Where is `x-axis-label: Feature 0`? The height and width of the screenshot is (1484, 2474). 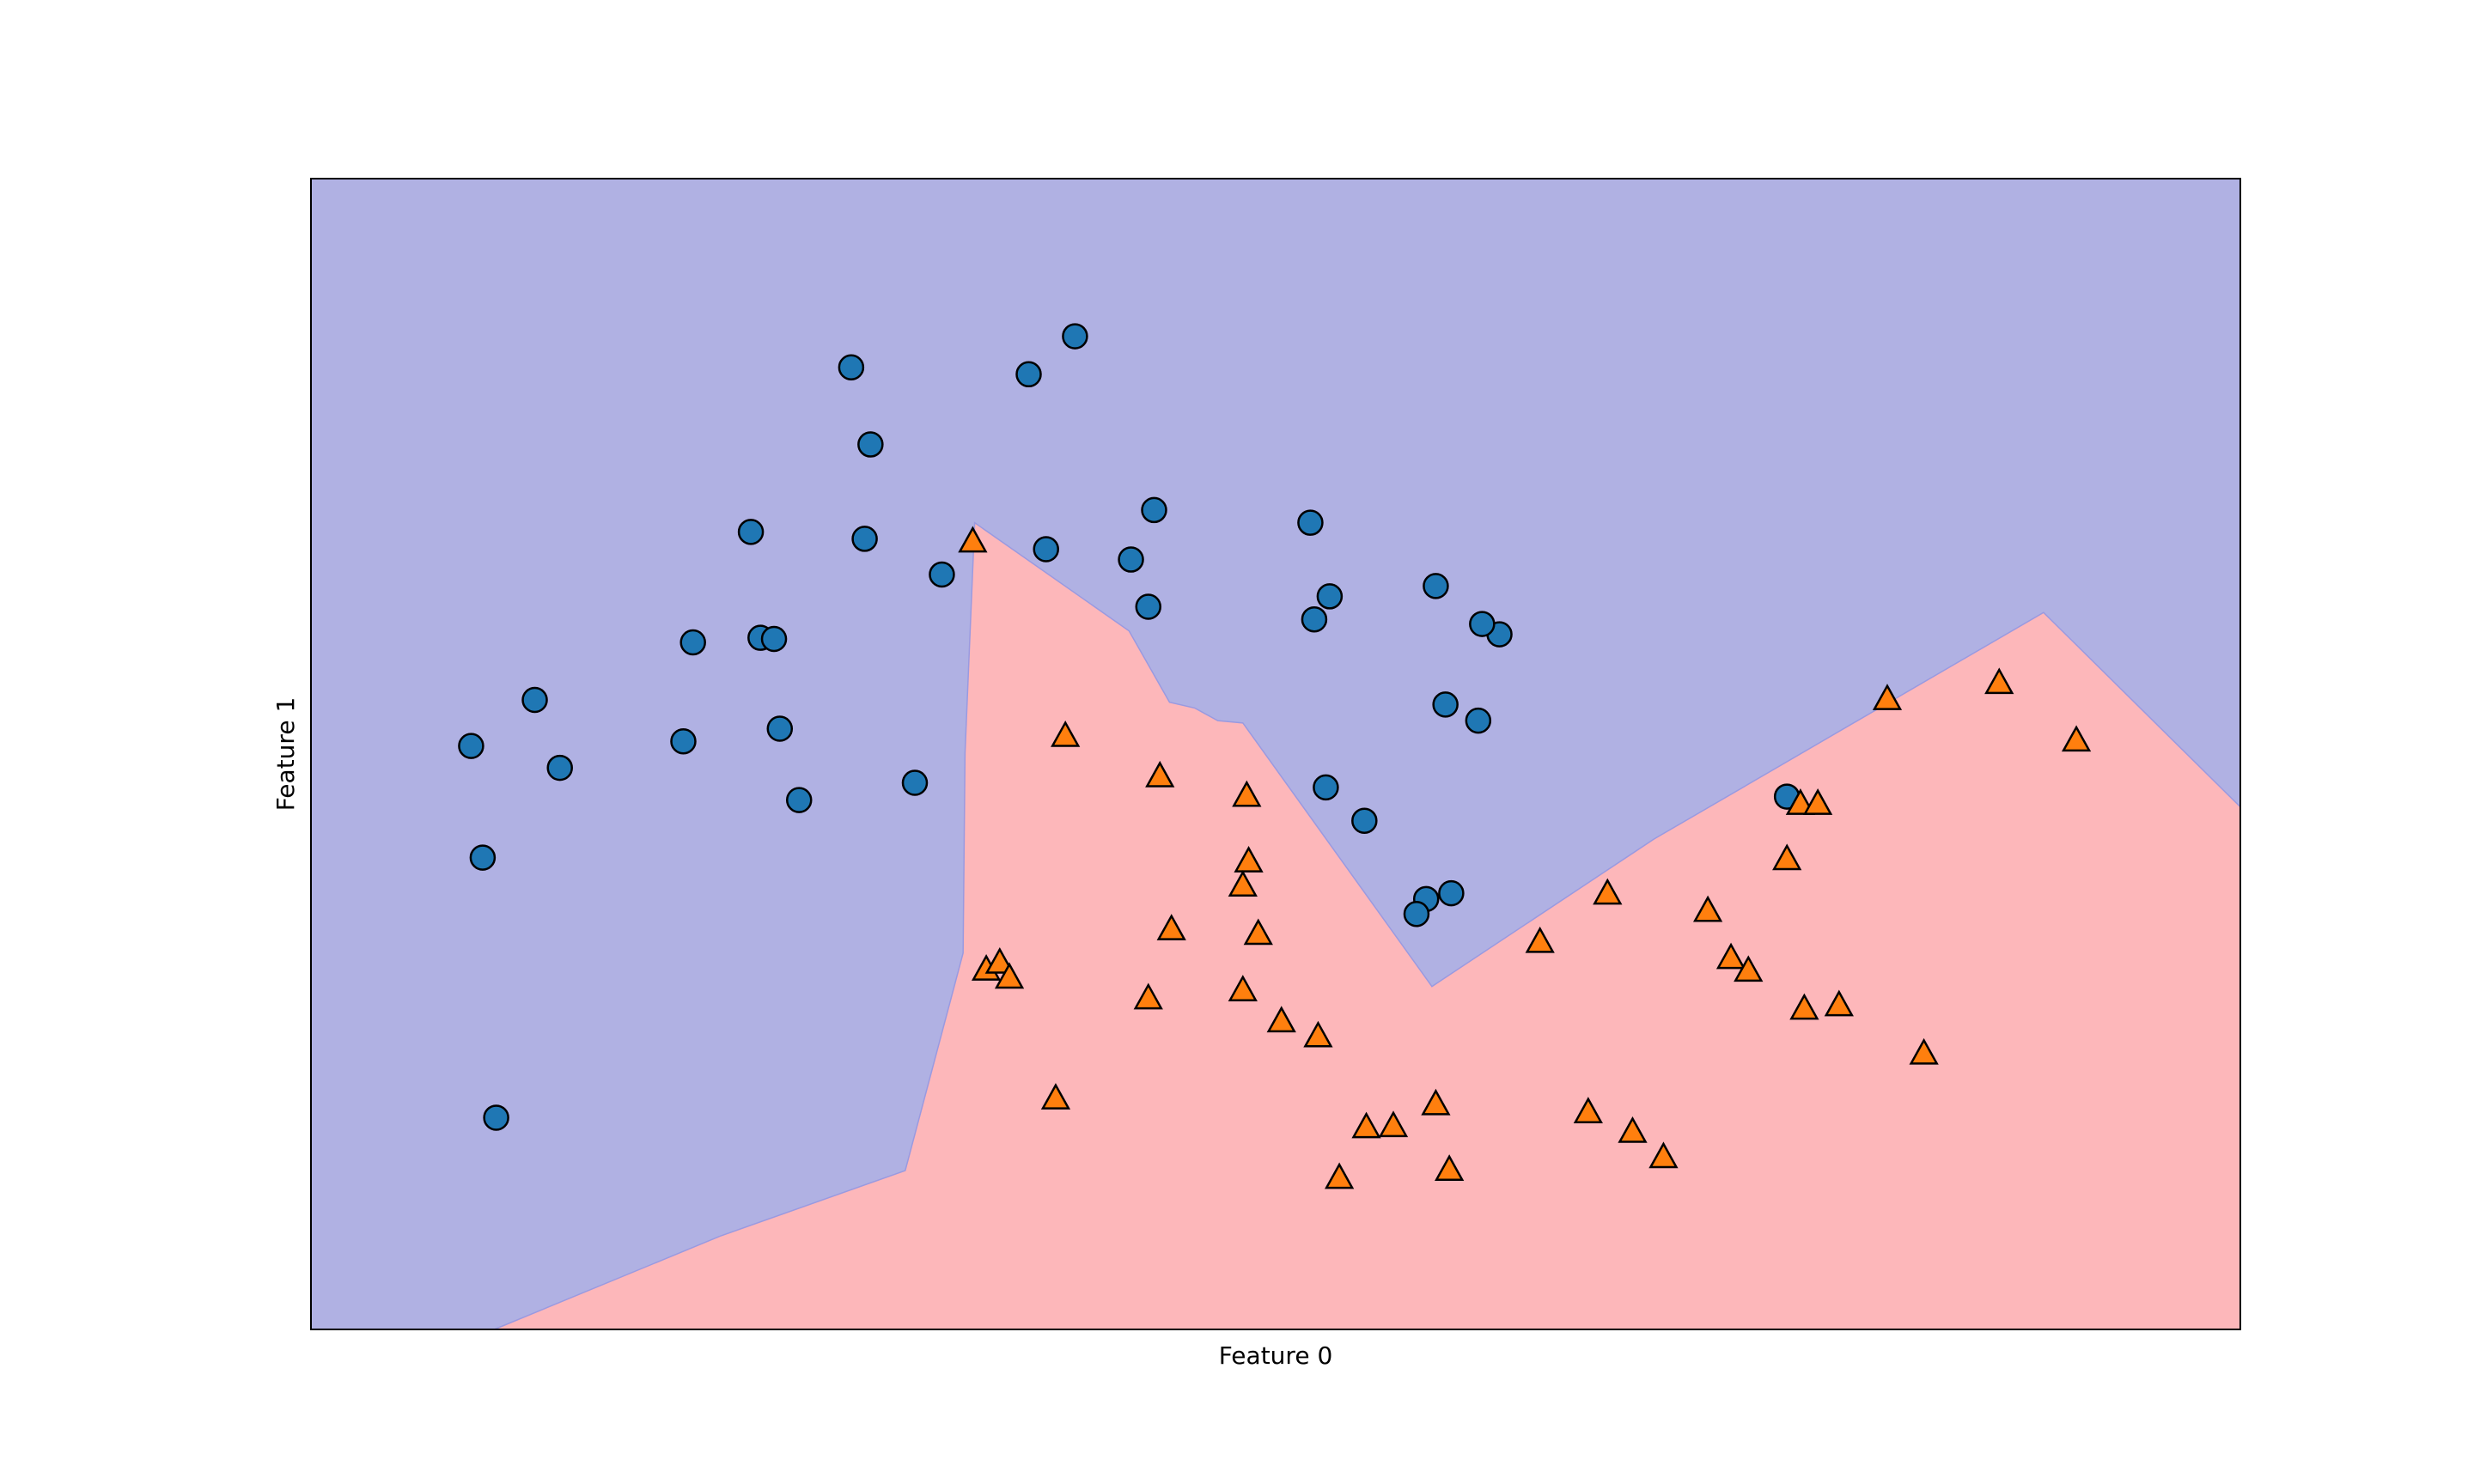 x-axis-label: Feature 0 is located at coordinates (1276, 1356).